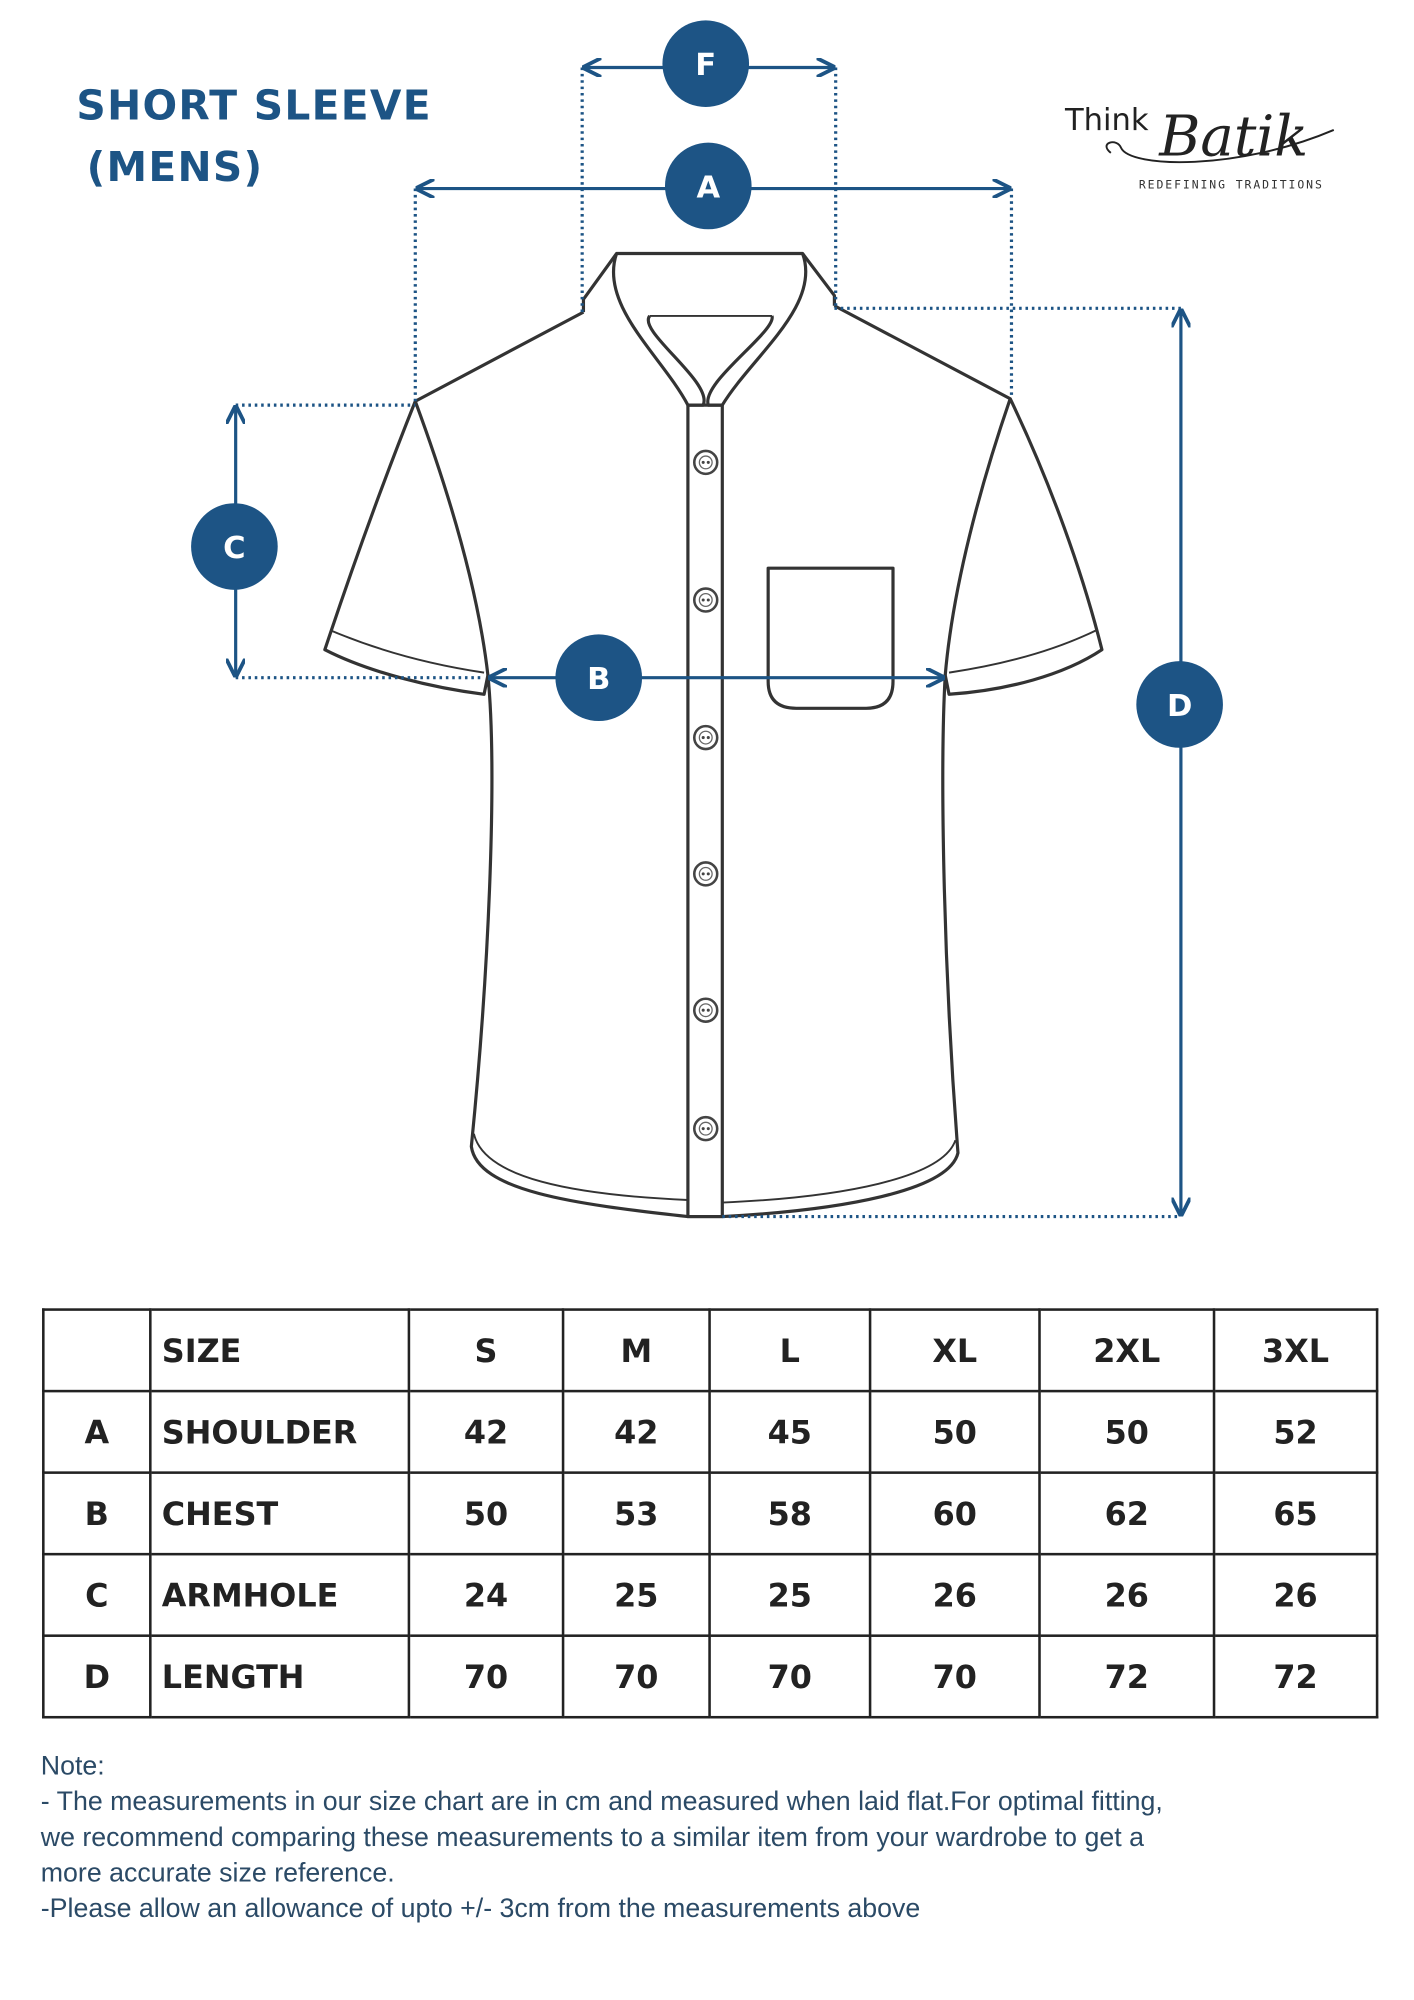 This screenshot has height=2000, width=1414. Describe the element at coordinates (280, 1513) in the screenshot. I see `row-name: CHEST` at that location.